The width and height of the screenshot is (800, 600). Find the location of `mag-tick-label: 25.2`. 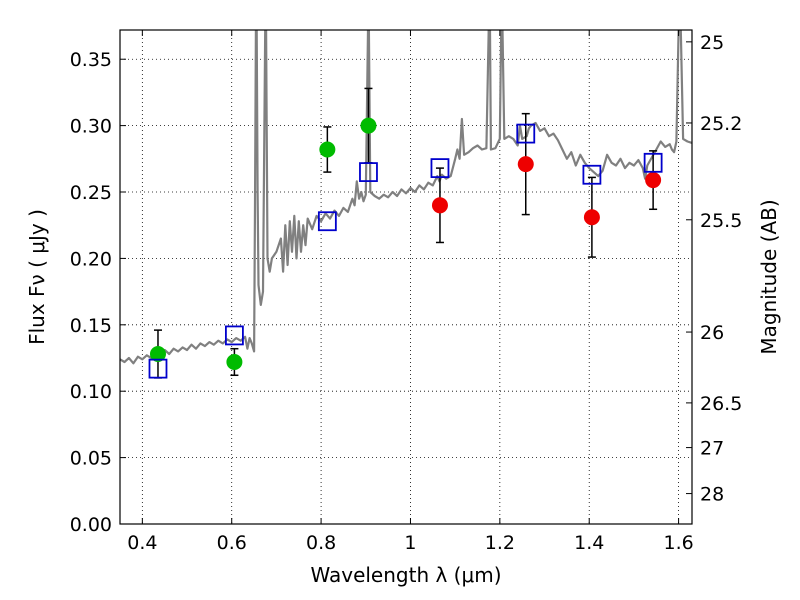

mag-tick-label: 25.2 is located at coordinates (721, 124).